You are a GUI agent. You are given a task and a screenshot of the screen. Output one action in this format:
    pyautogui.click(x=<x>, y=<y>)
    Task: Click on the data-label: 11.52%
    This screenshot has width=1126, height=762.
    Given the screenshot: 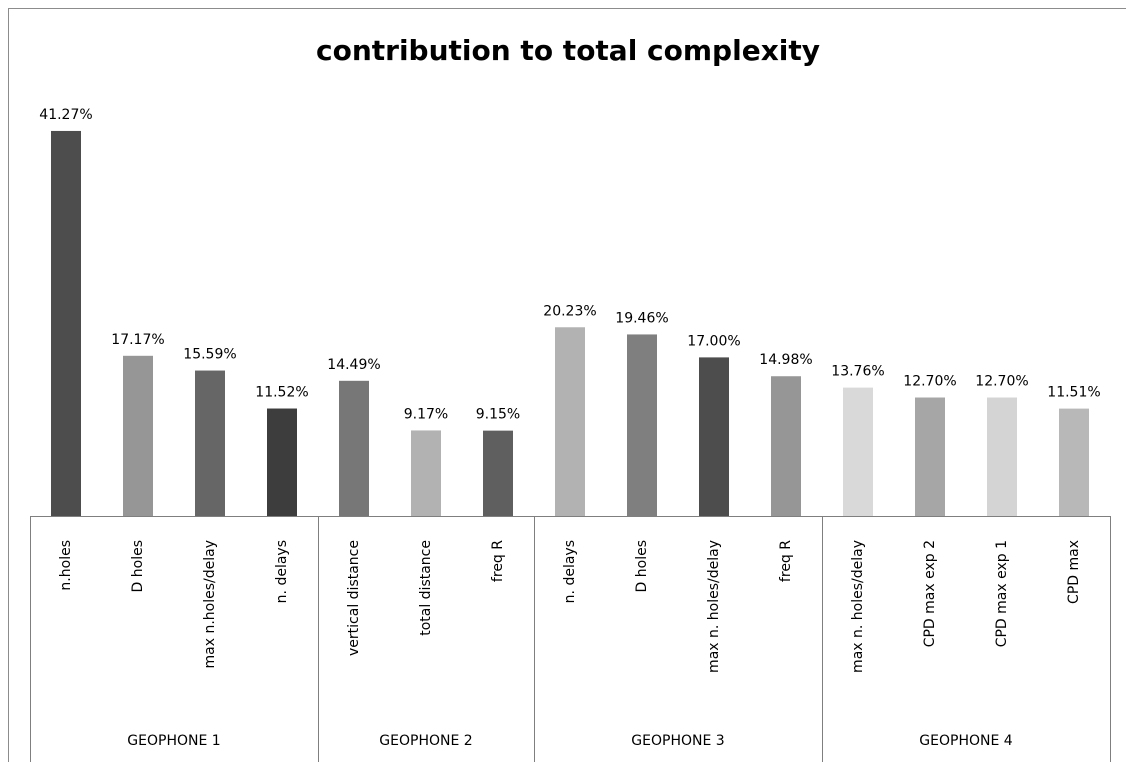 What is the action you would take?
    pyautogui.click(x=281, y=393)
    